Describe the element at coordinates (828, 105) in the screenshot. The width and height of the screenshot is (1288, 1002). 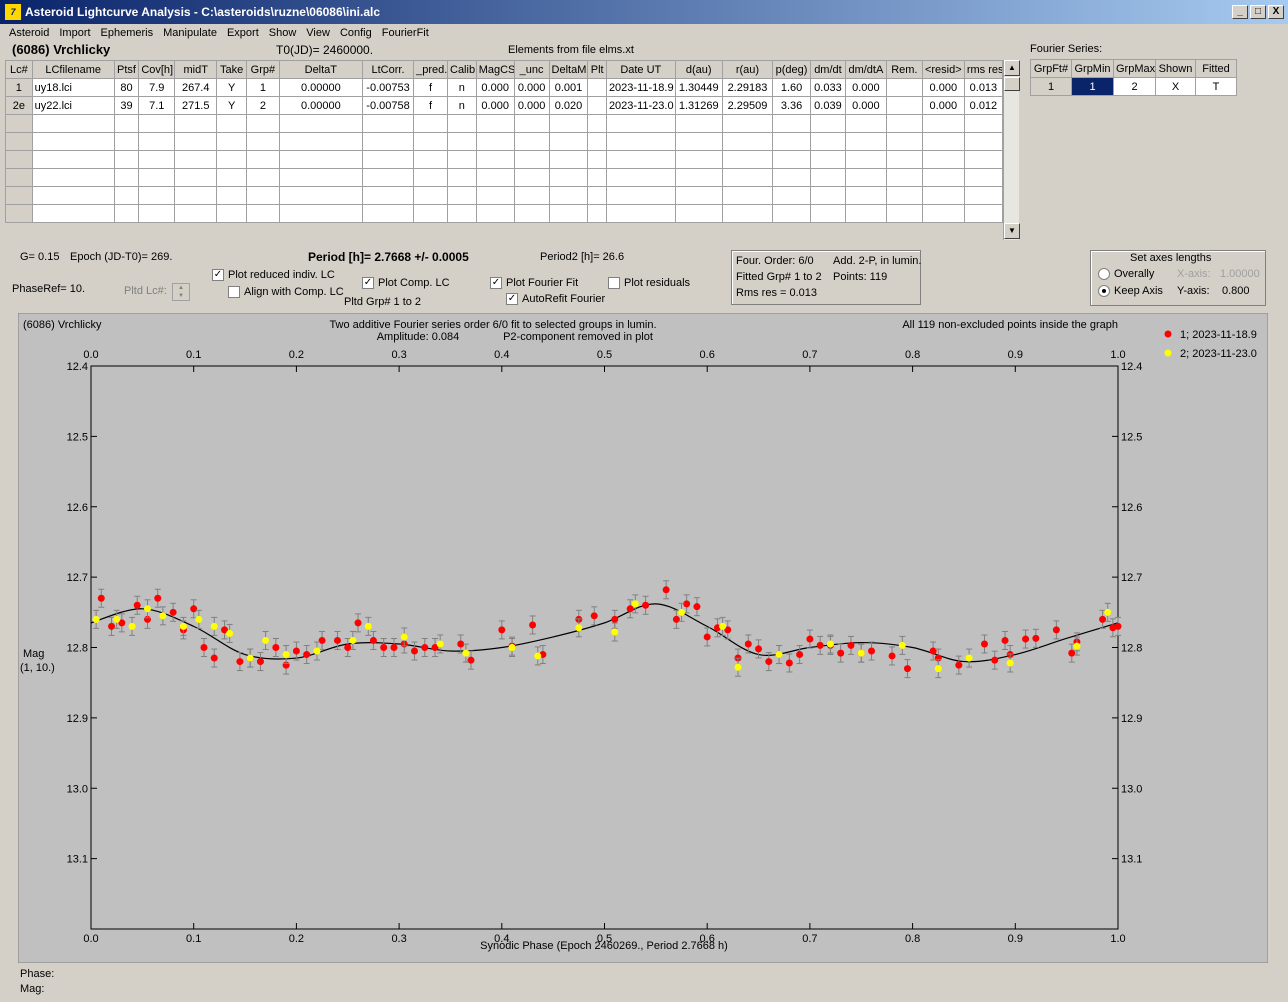
I see `table-cell: 0.039` at that location.